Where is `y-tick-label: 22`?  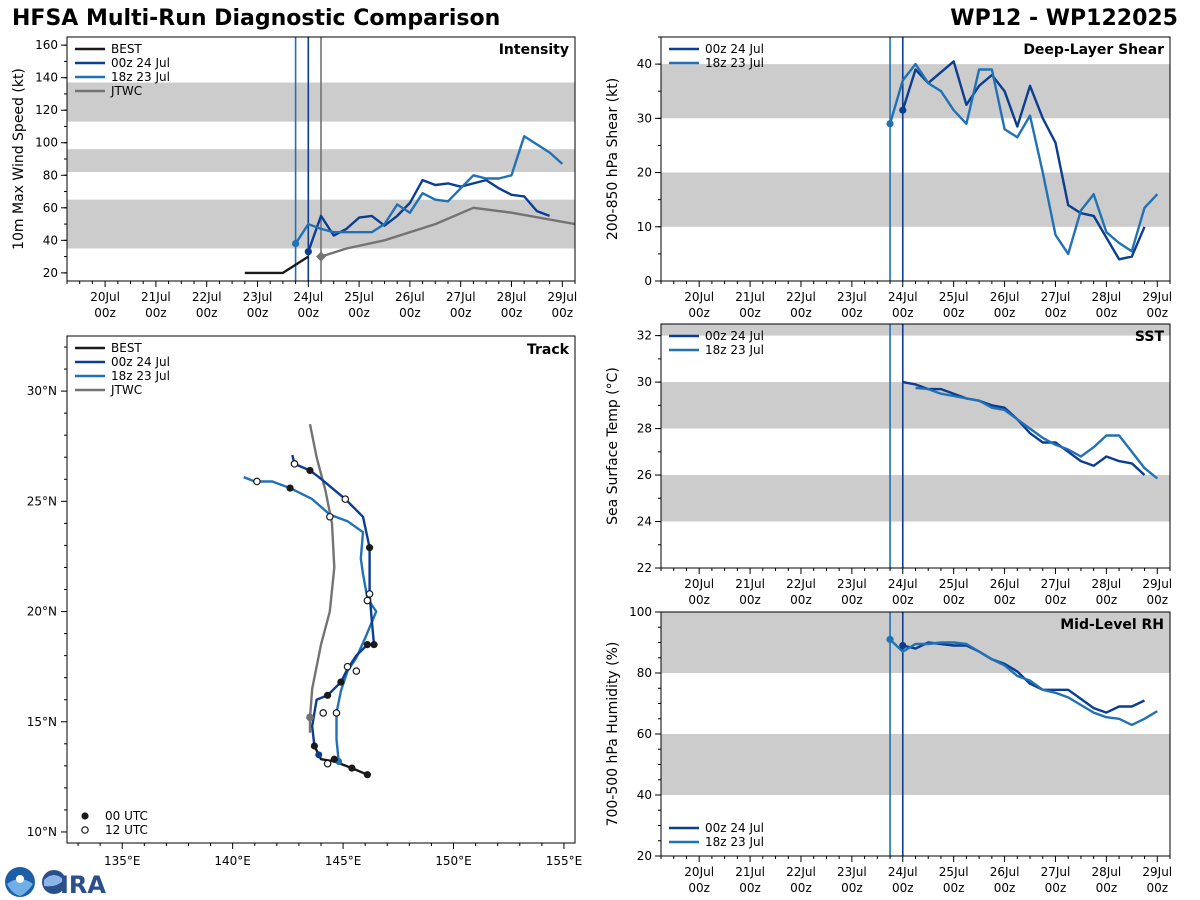
y-tick-label: 22 is located at coordinates (644, 568).